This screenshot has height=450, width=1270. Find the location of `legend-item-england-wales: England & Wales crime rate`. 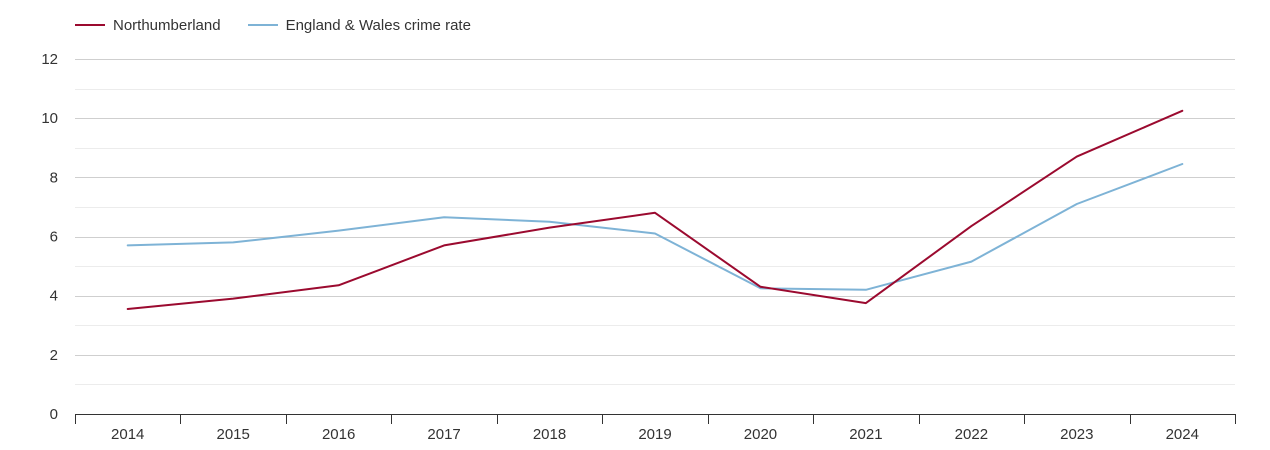

legend-item-england-wales: England & Wales crime rate is located at coordinates (359, 25).